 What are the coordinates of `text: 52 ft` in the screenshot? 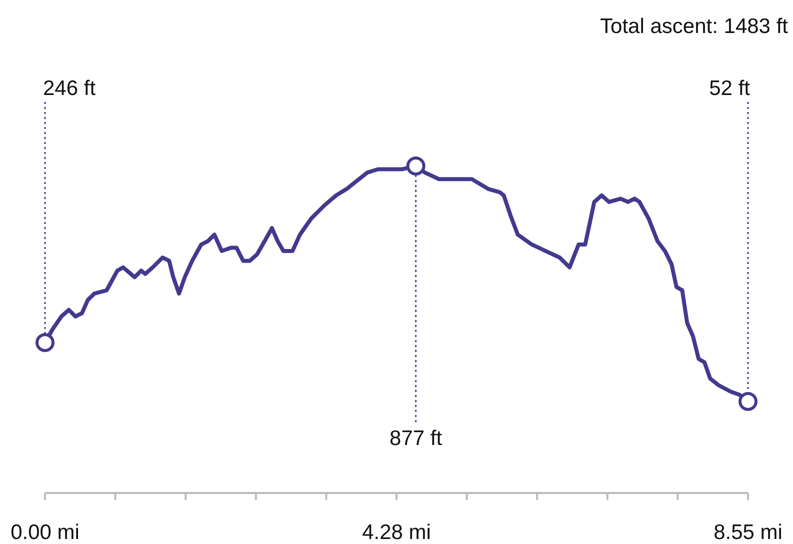 It's located at (729, 88).